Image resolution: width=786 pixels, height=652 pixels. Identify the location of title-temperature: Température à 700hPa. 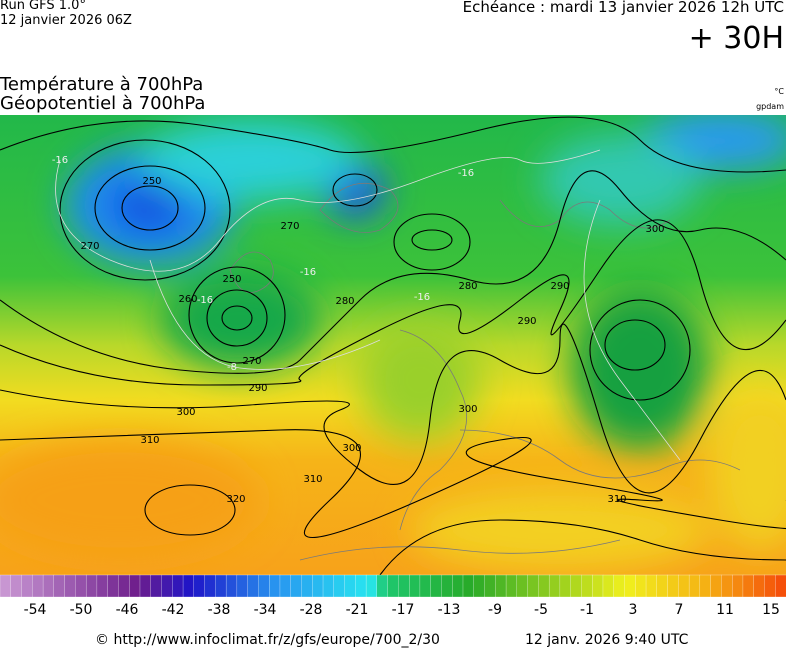
(101, 84).